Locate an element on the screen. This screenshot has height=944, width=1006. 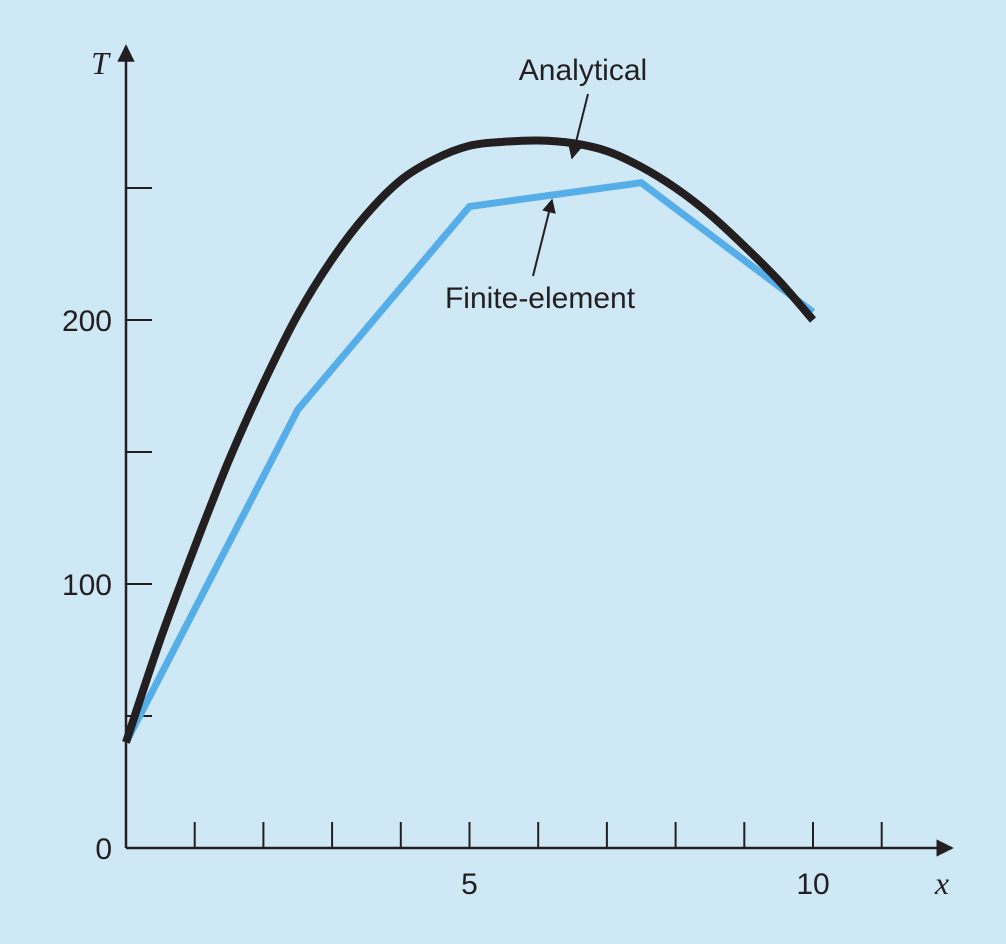
y-axis-label: T is located at coordinates (101, 63).